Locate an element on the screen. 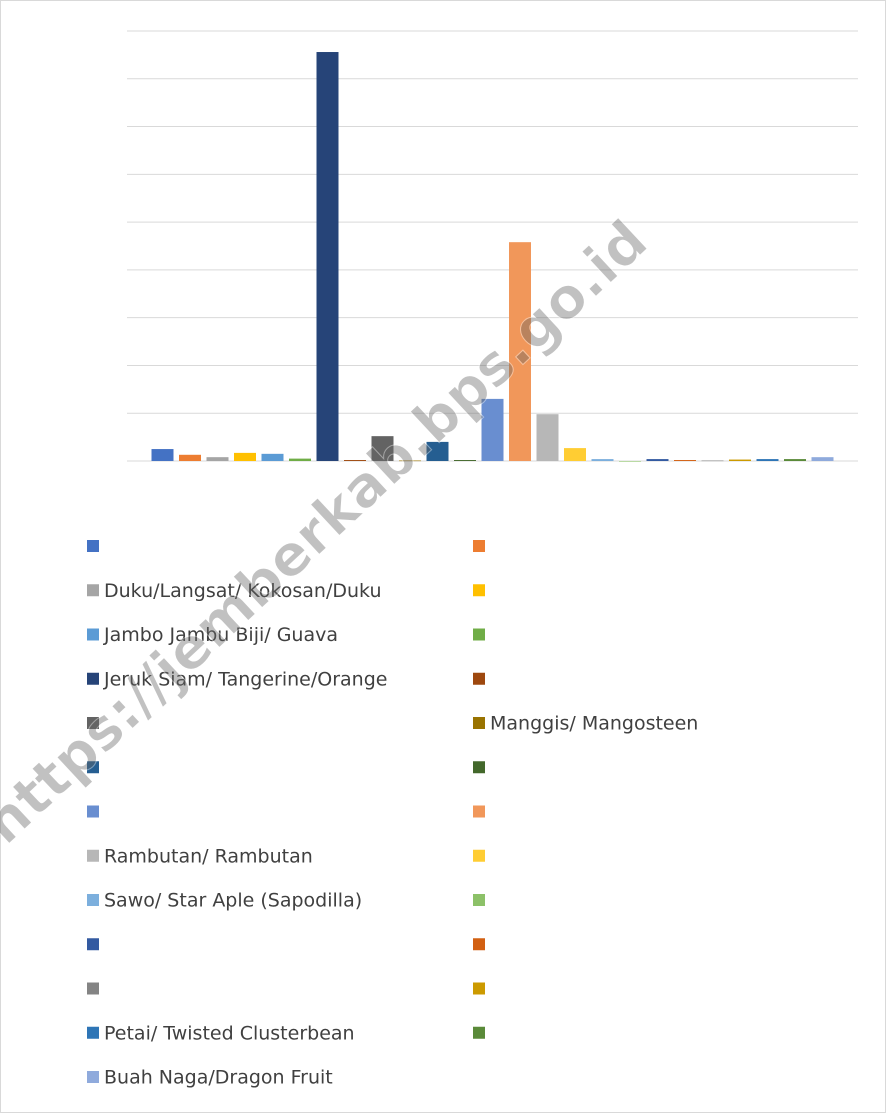 The height and width of the screenshot is (1113, 886). legend-label: Jambo Jambu Biji/ Guava is located at coordinates (220, 635).